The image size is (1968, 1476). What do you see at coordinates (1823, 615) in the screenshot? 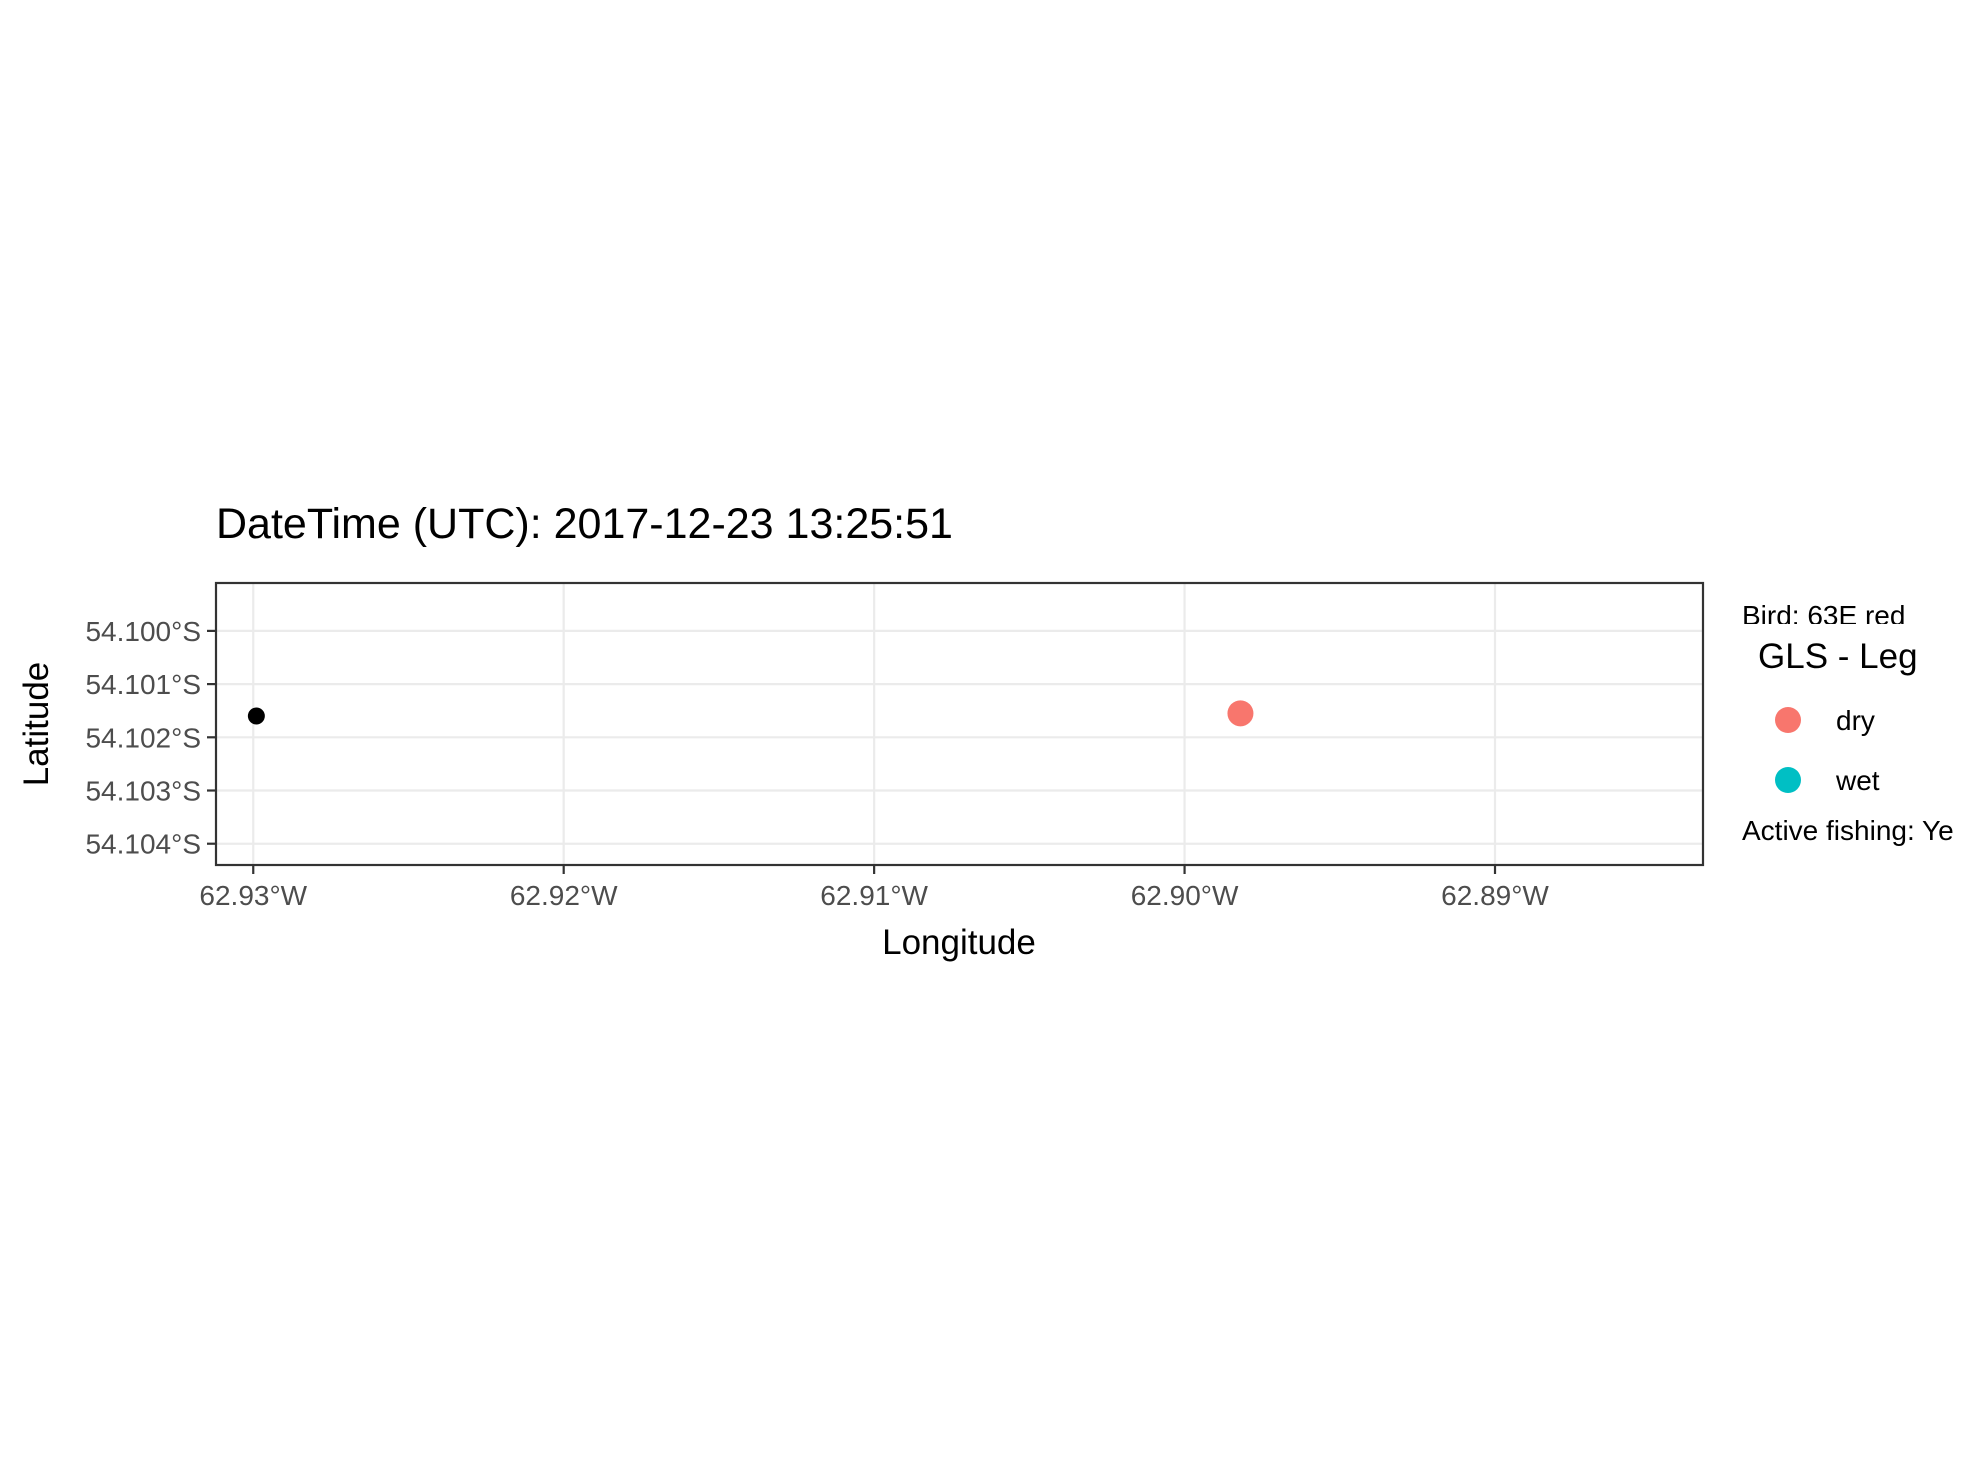
I see `clipped-bird-text: Bird: 63E red` at bounding box center [1823, 615].